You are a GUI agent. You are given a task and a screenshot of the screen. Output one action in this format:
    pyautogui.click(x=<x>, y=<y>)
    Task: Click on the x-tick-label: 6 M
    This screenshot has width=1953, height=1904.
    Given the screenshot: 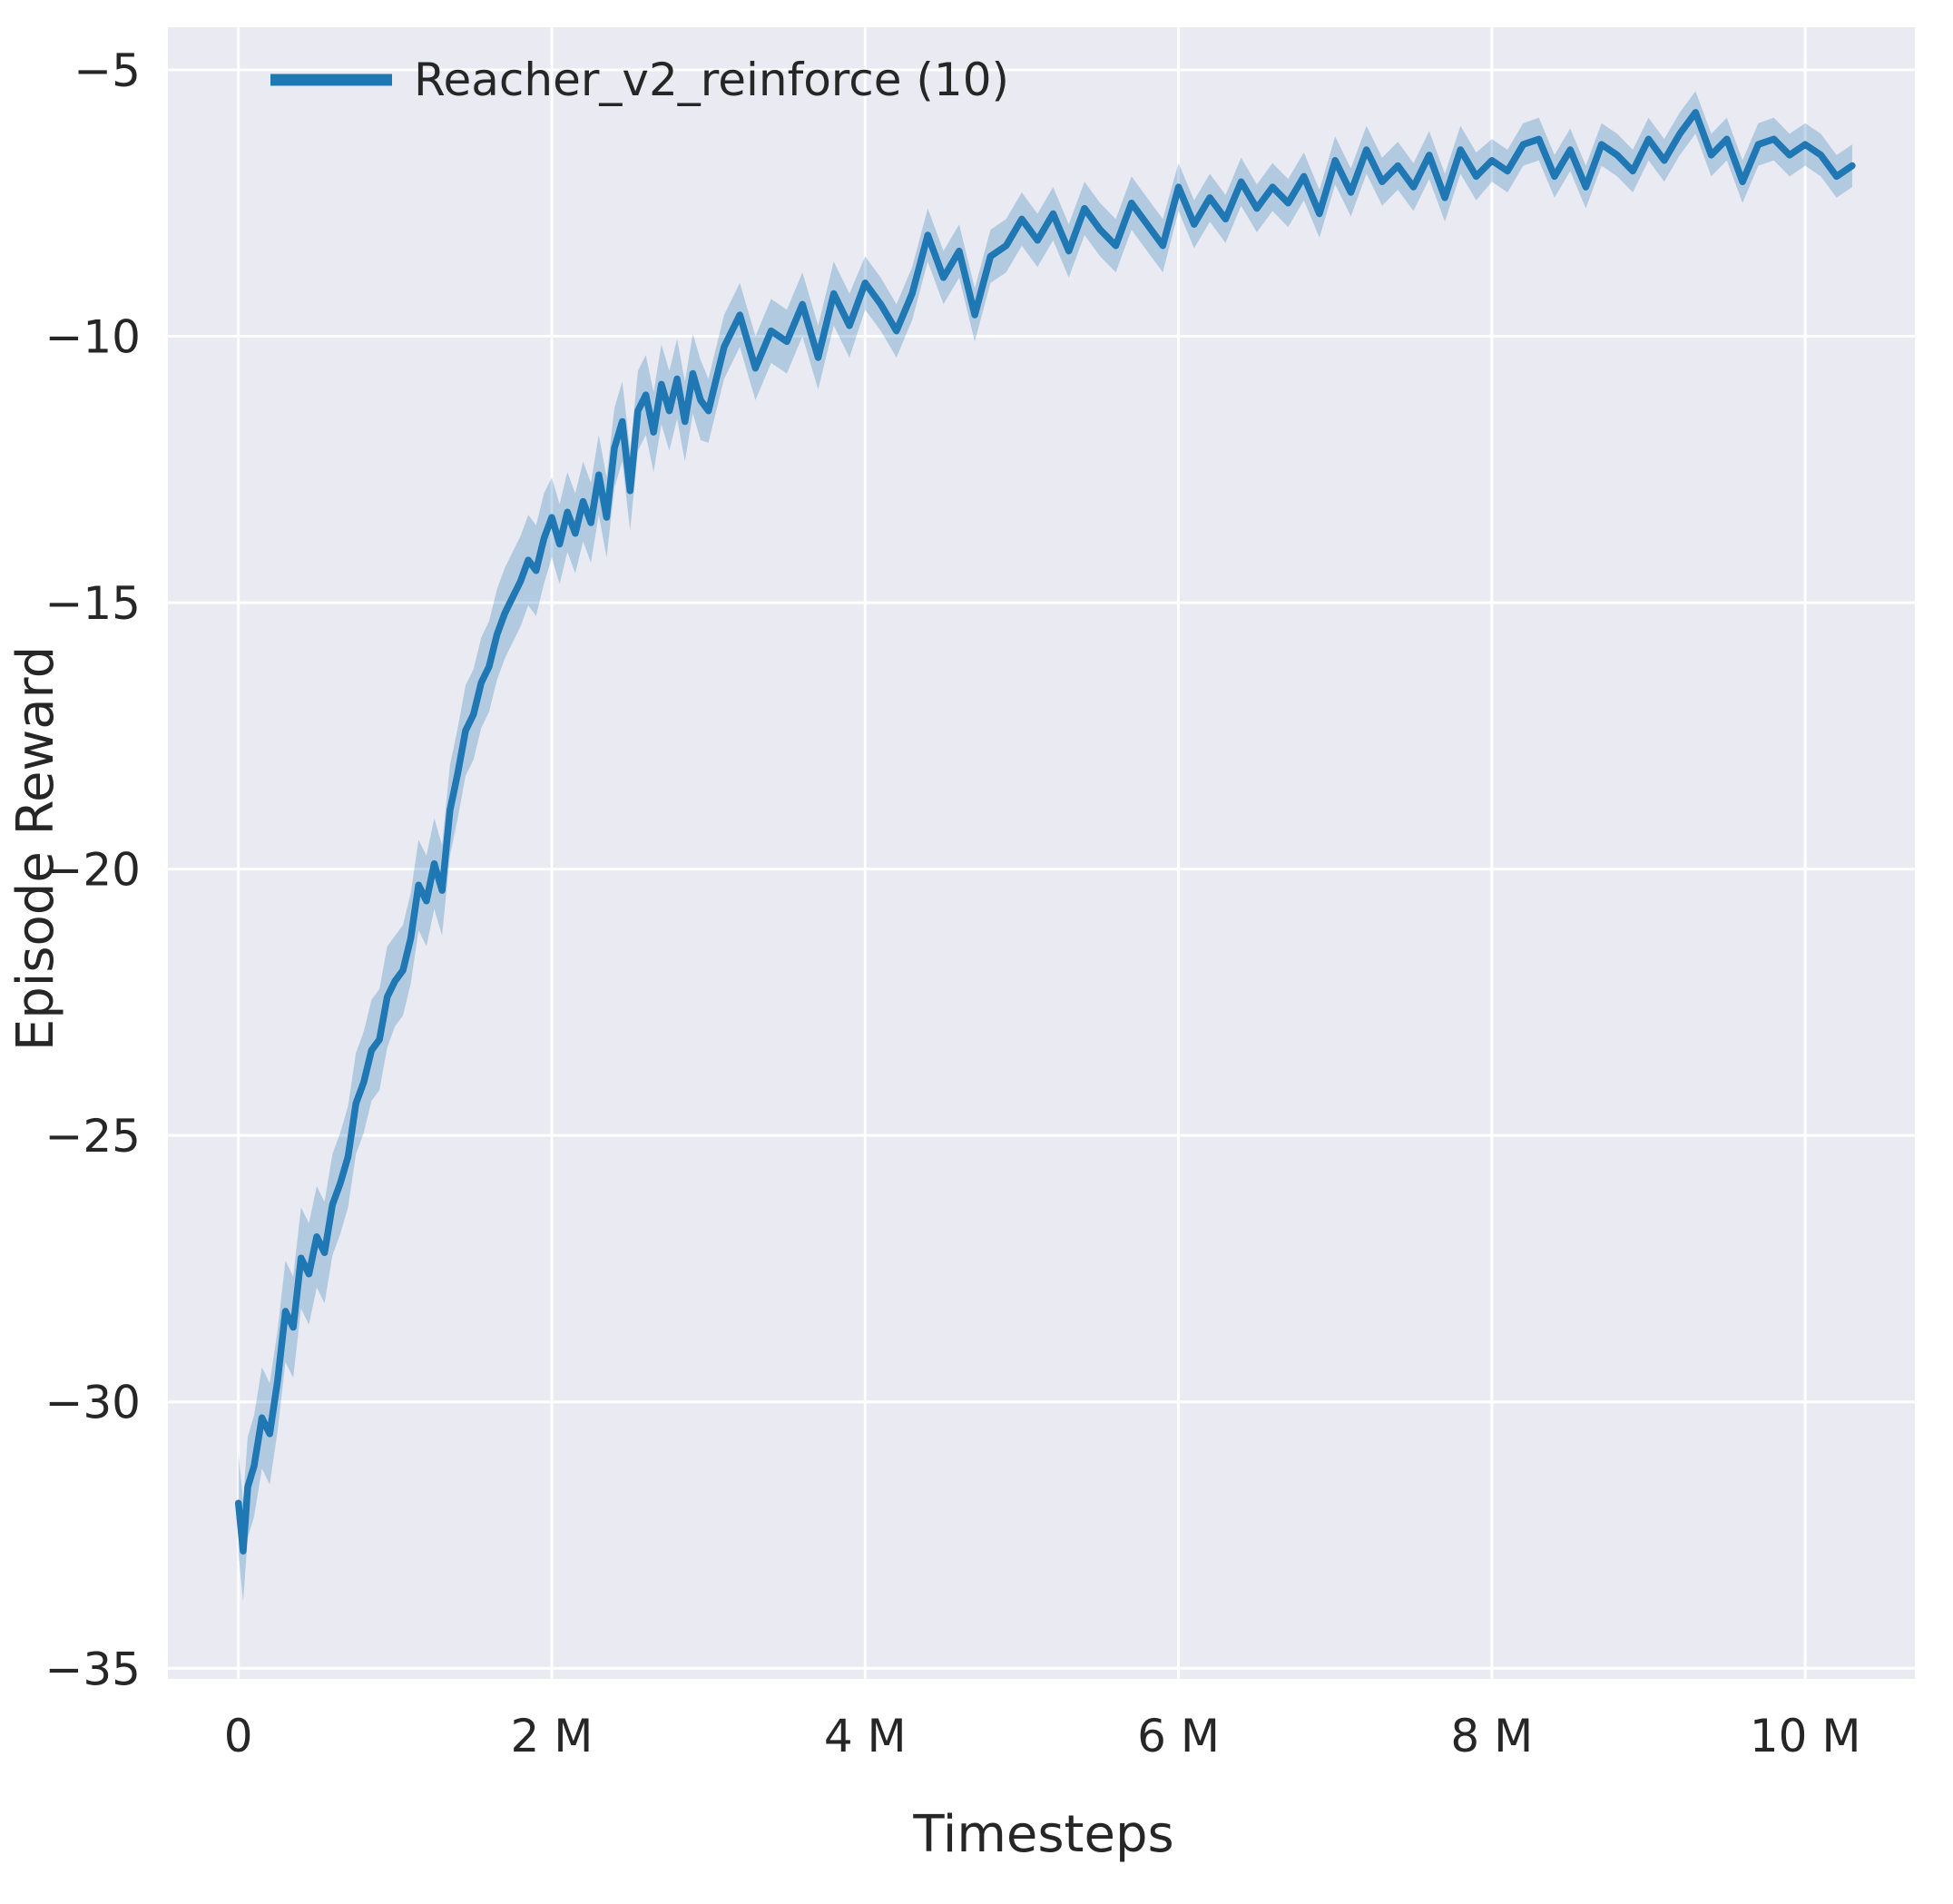 What is the action you would take?
    pyautogui.click(x=1178, y=1736)
    